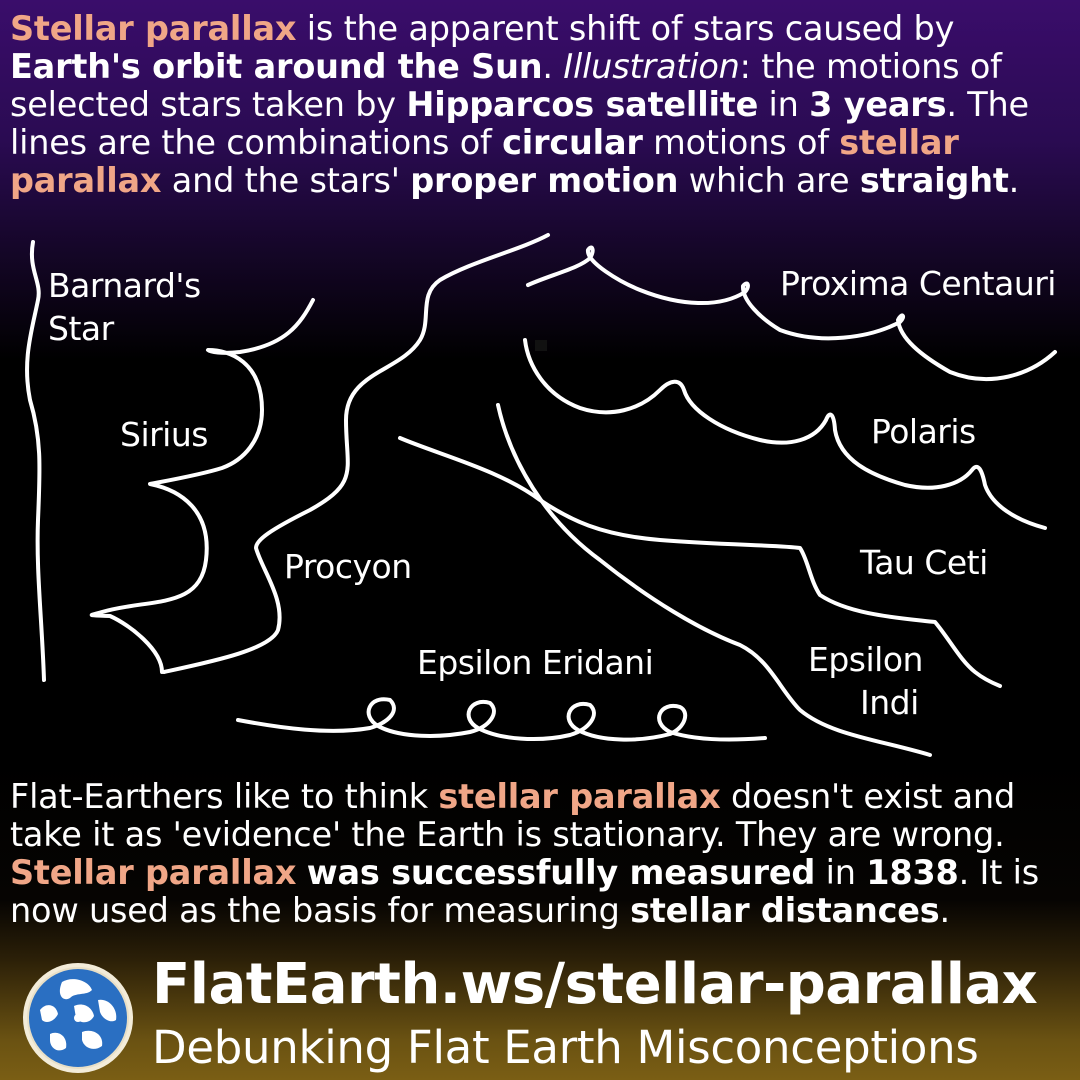 The width and height of the screenshot is (1080, 1080). Describe the element at coordinates (320, 910) in the screenshot. I see `text-run: now used as the basis for measuring` at that location.